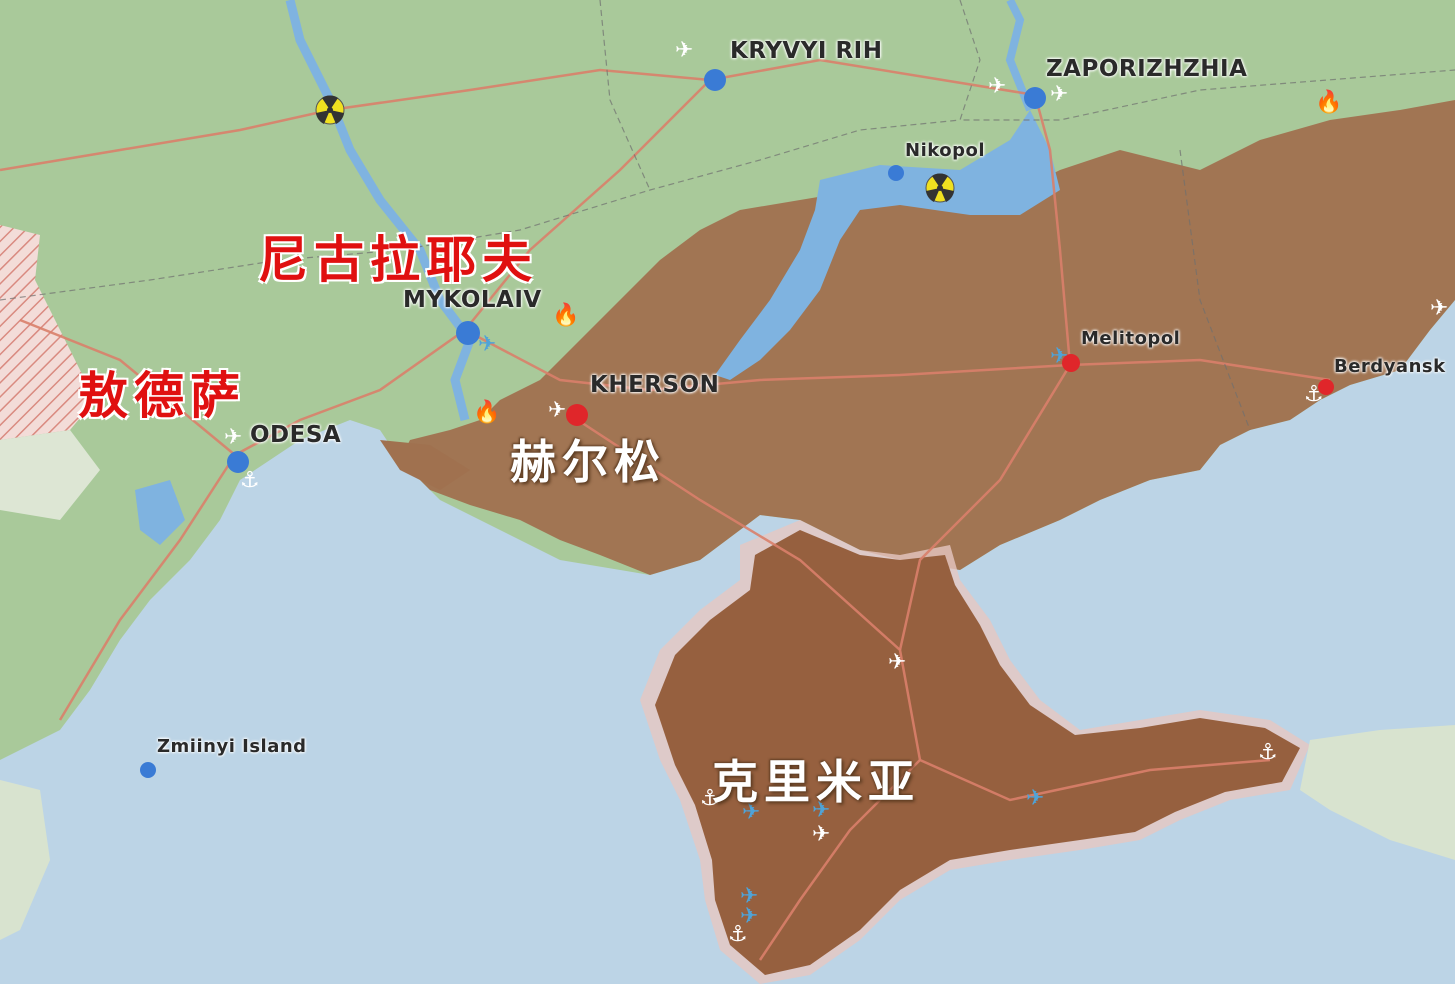 This screenshot has height=984, width=1455. Describe the element at coordinates (945, 150) in the screenshot. I see `city-label-nikopol: Nikopol` at that location.